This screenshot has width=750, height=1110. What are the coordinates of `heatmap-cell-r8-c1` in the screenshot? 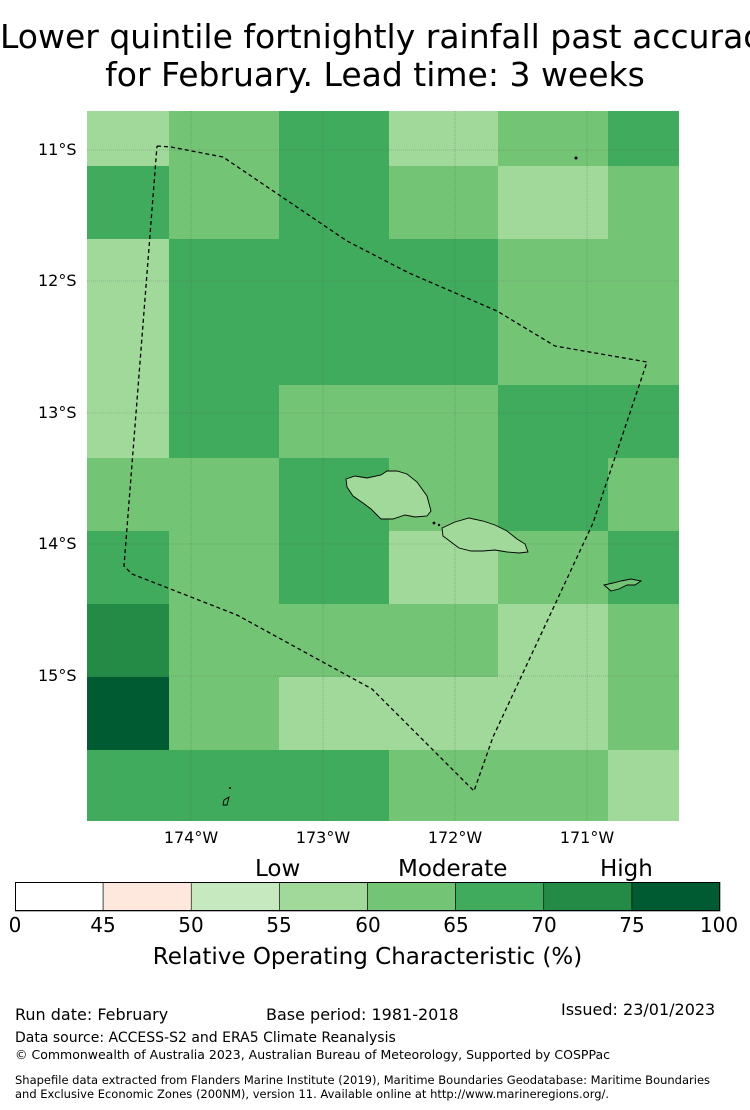 It's located at (224, 713).